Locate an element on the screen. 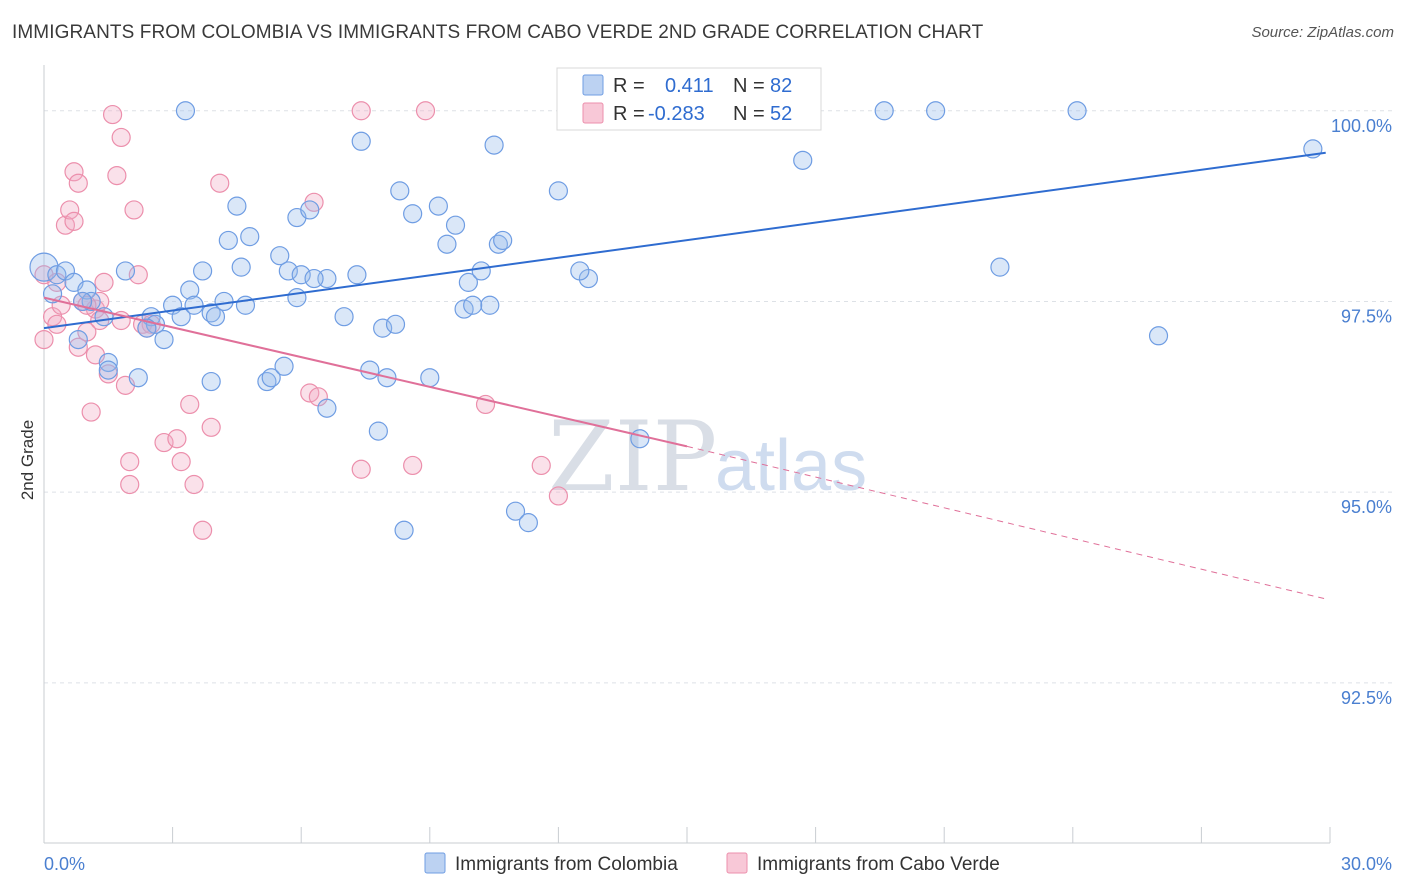  y-tick-labels: 100.0% 97.5% 95.0% 92.5% is located at coordinates (1361, 412).